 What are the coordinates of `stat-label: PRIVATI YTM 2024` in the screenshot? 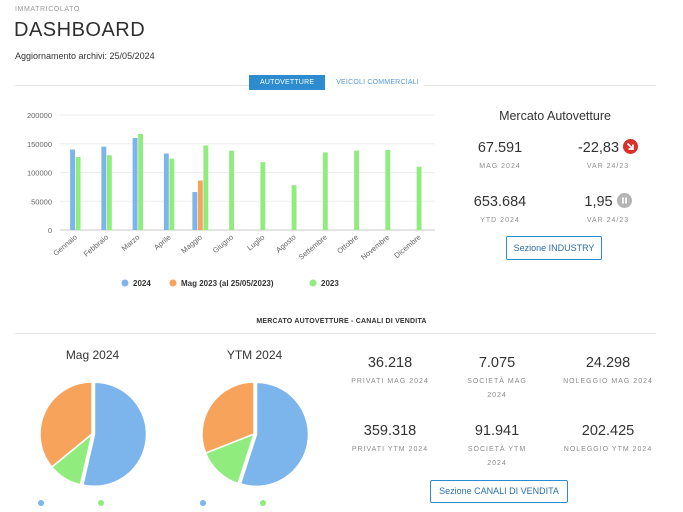 It's located at (390, 449).